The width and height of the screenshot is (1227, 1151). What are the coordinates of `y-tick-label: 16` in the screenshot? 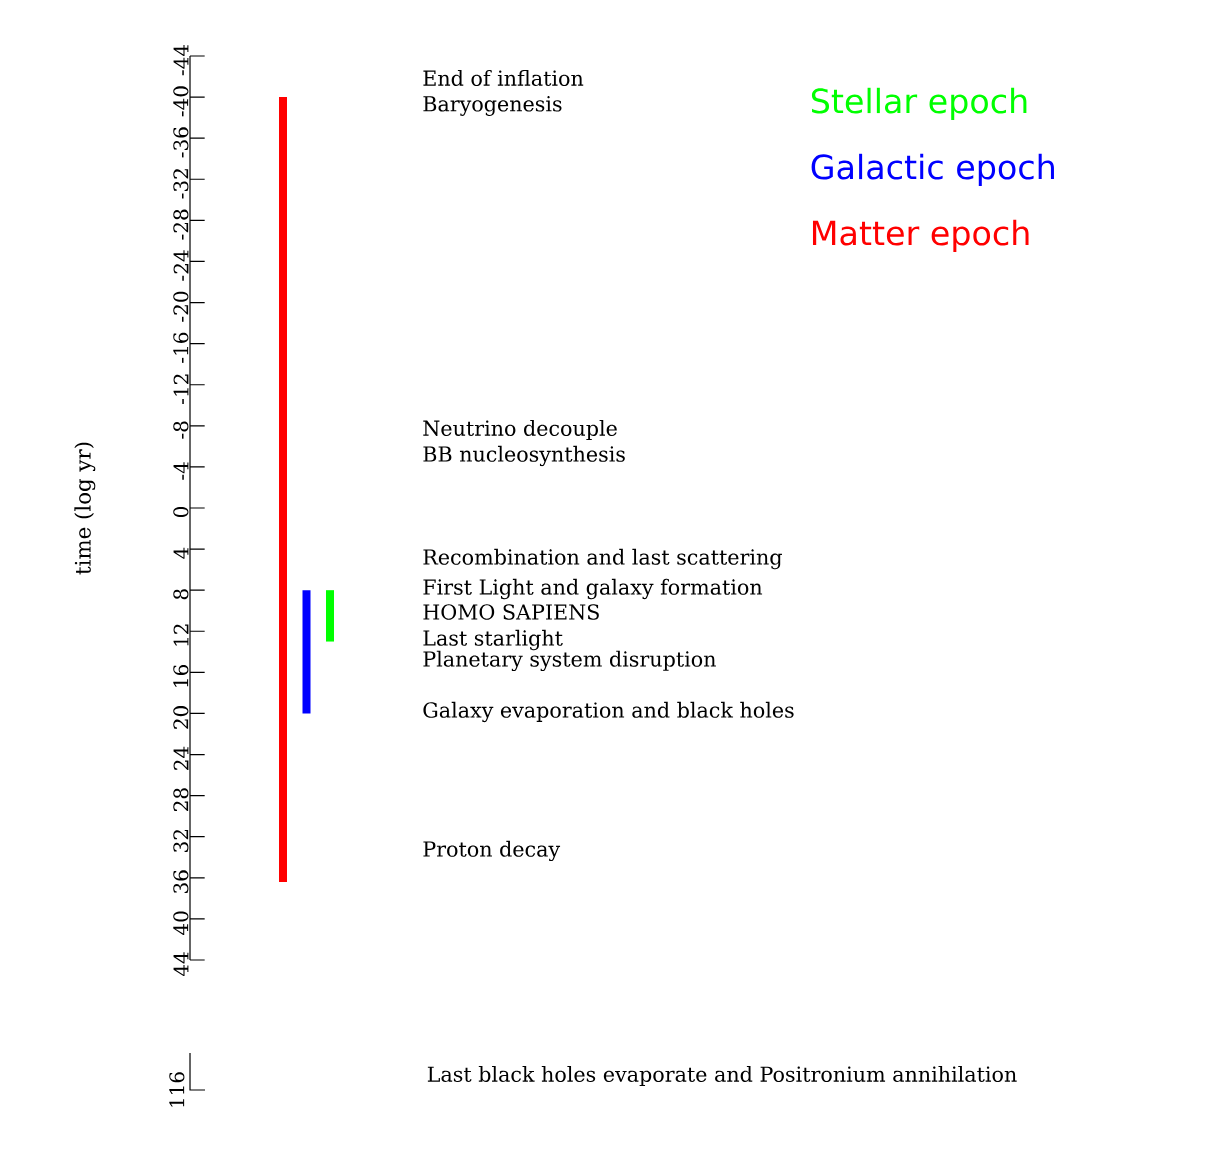 It's located at (181, 675).